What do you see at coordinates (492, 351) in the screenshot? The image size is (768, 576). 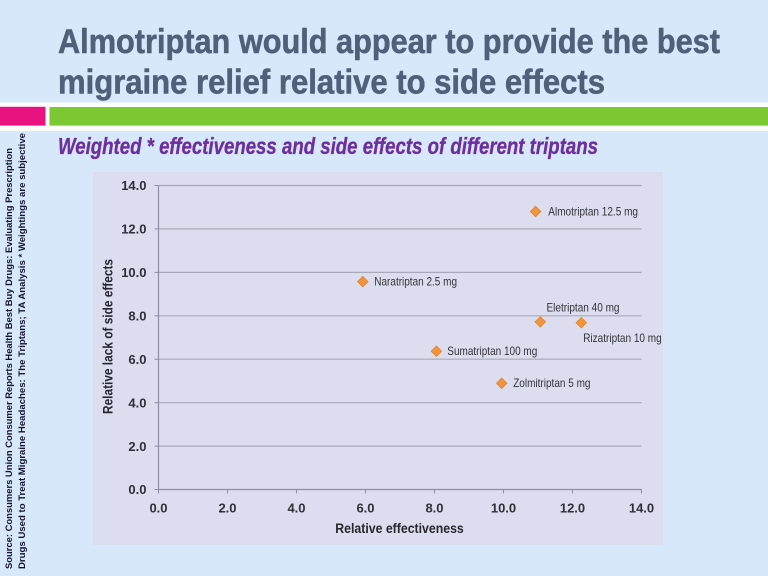 I see `svg-text: Sumatriptan 100 mg` at bounding box center [492, 351].